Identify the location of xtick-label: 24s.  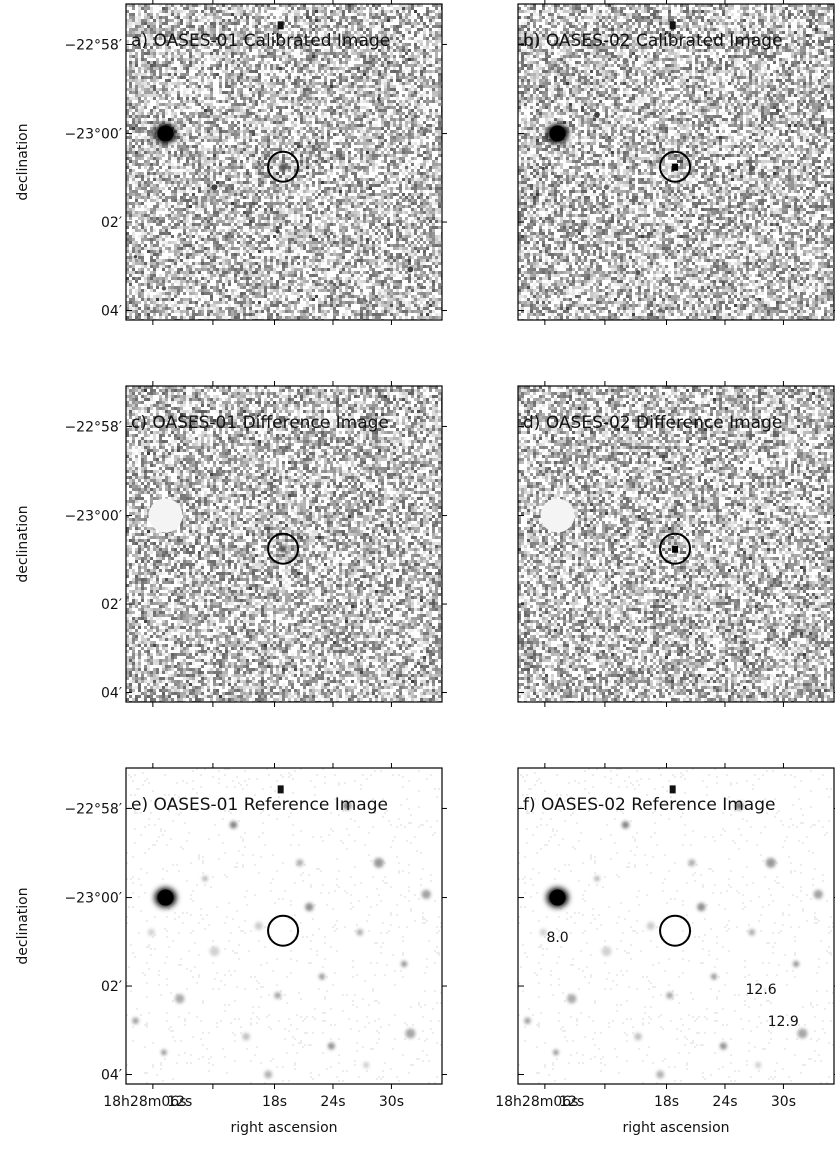
(724, 1102).